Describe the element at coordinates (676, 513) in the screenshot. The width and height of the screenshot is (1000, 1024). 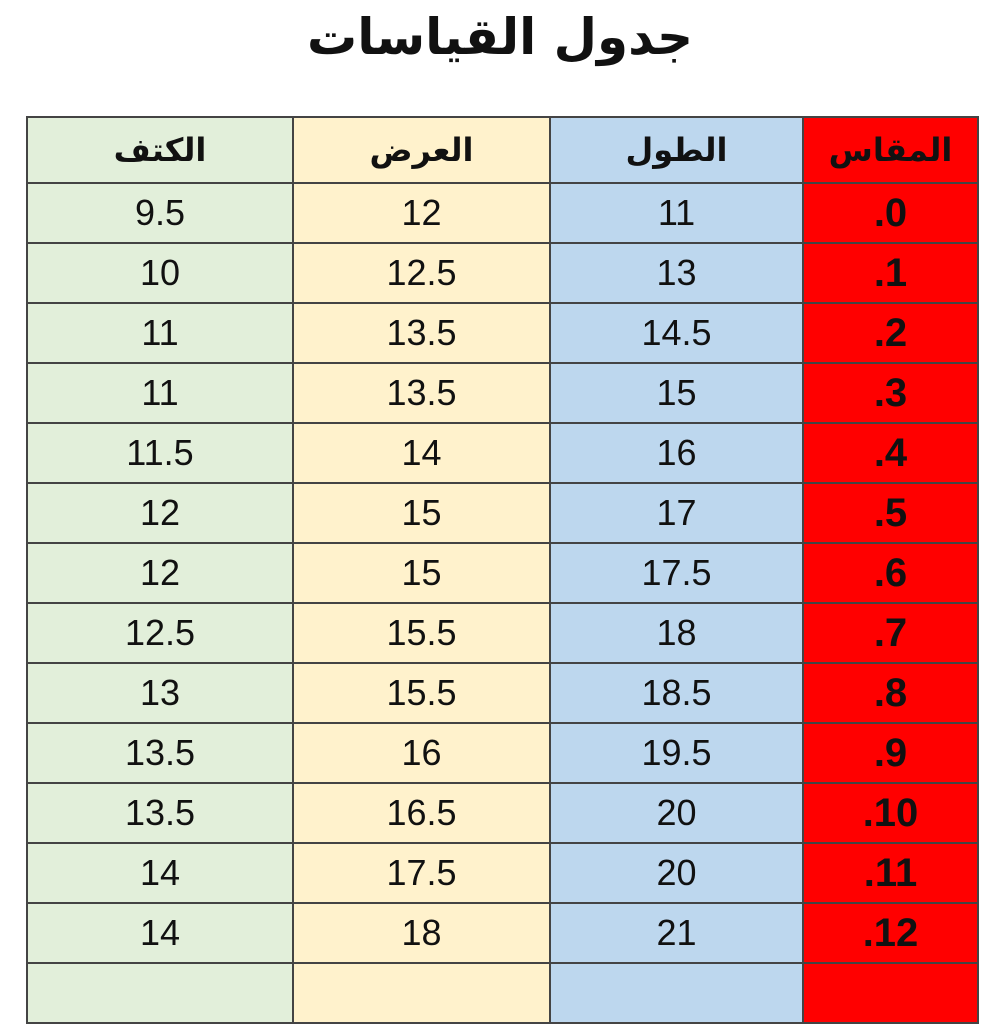
I see `cell-length: 17` at that location.